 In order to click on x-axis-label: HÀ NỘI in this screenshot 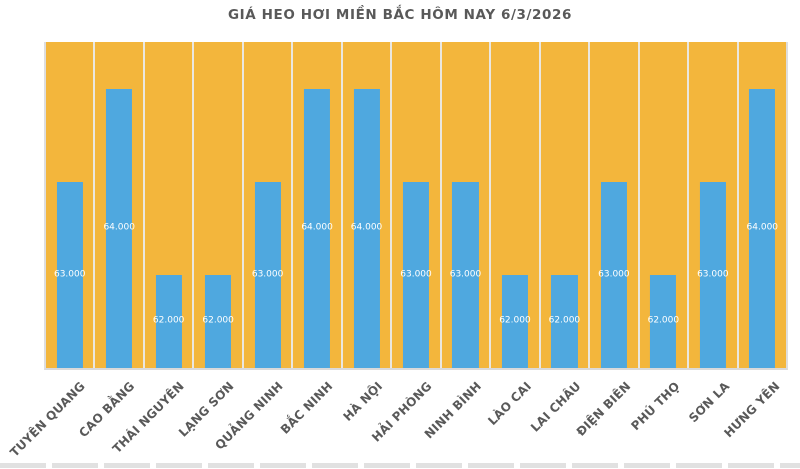, I will do `click(363, 401)`.